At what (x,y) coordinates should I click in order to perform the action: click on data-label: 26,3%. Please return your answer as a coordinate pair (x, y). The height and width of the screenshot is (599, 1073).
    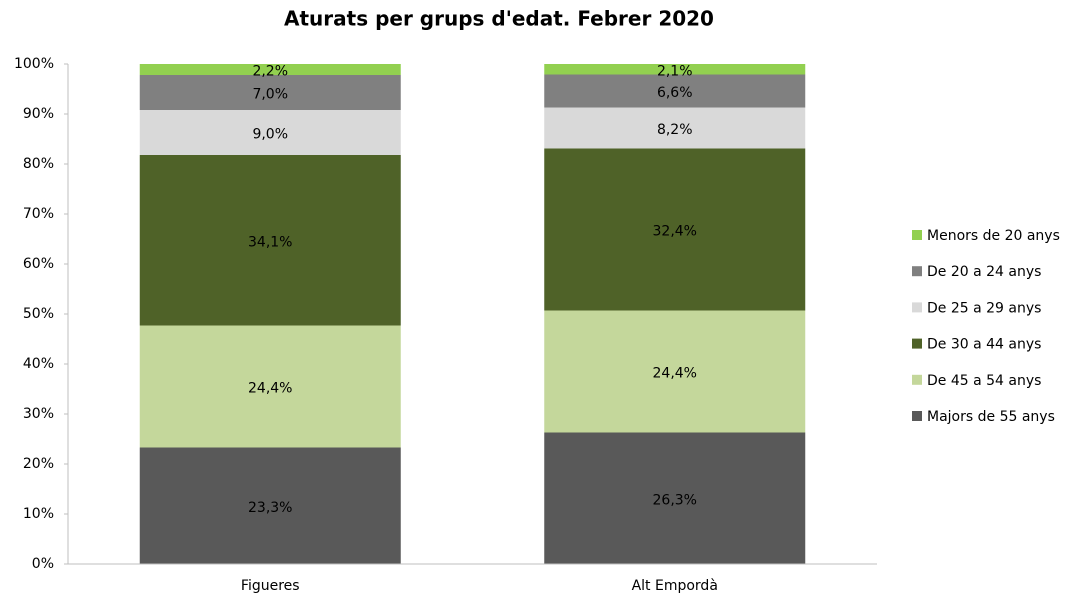
    Looking at the image, I should click on (675, 500).